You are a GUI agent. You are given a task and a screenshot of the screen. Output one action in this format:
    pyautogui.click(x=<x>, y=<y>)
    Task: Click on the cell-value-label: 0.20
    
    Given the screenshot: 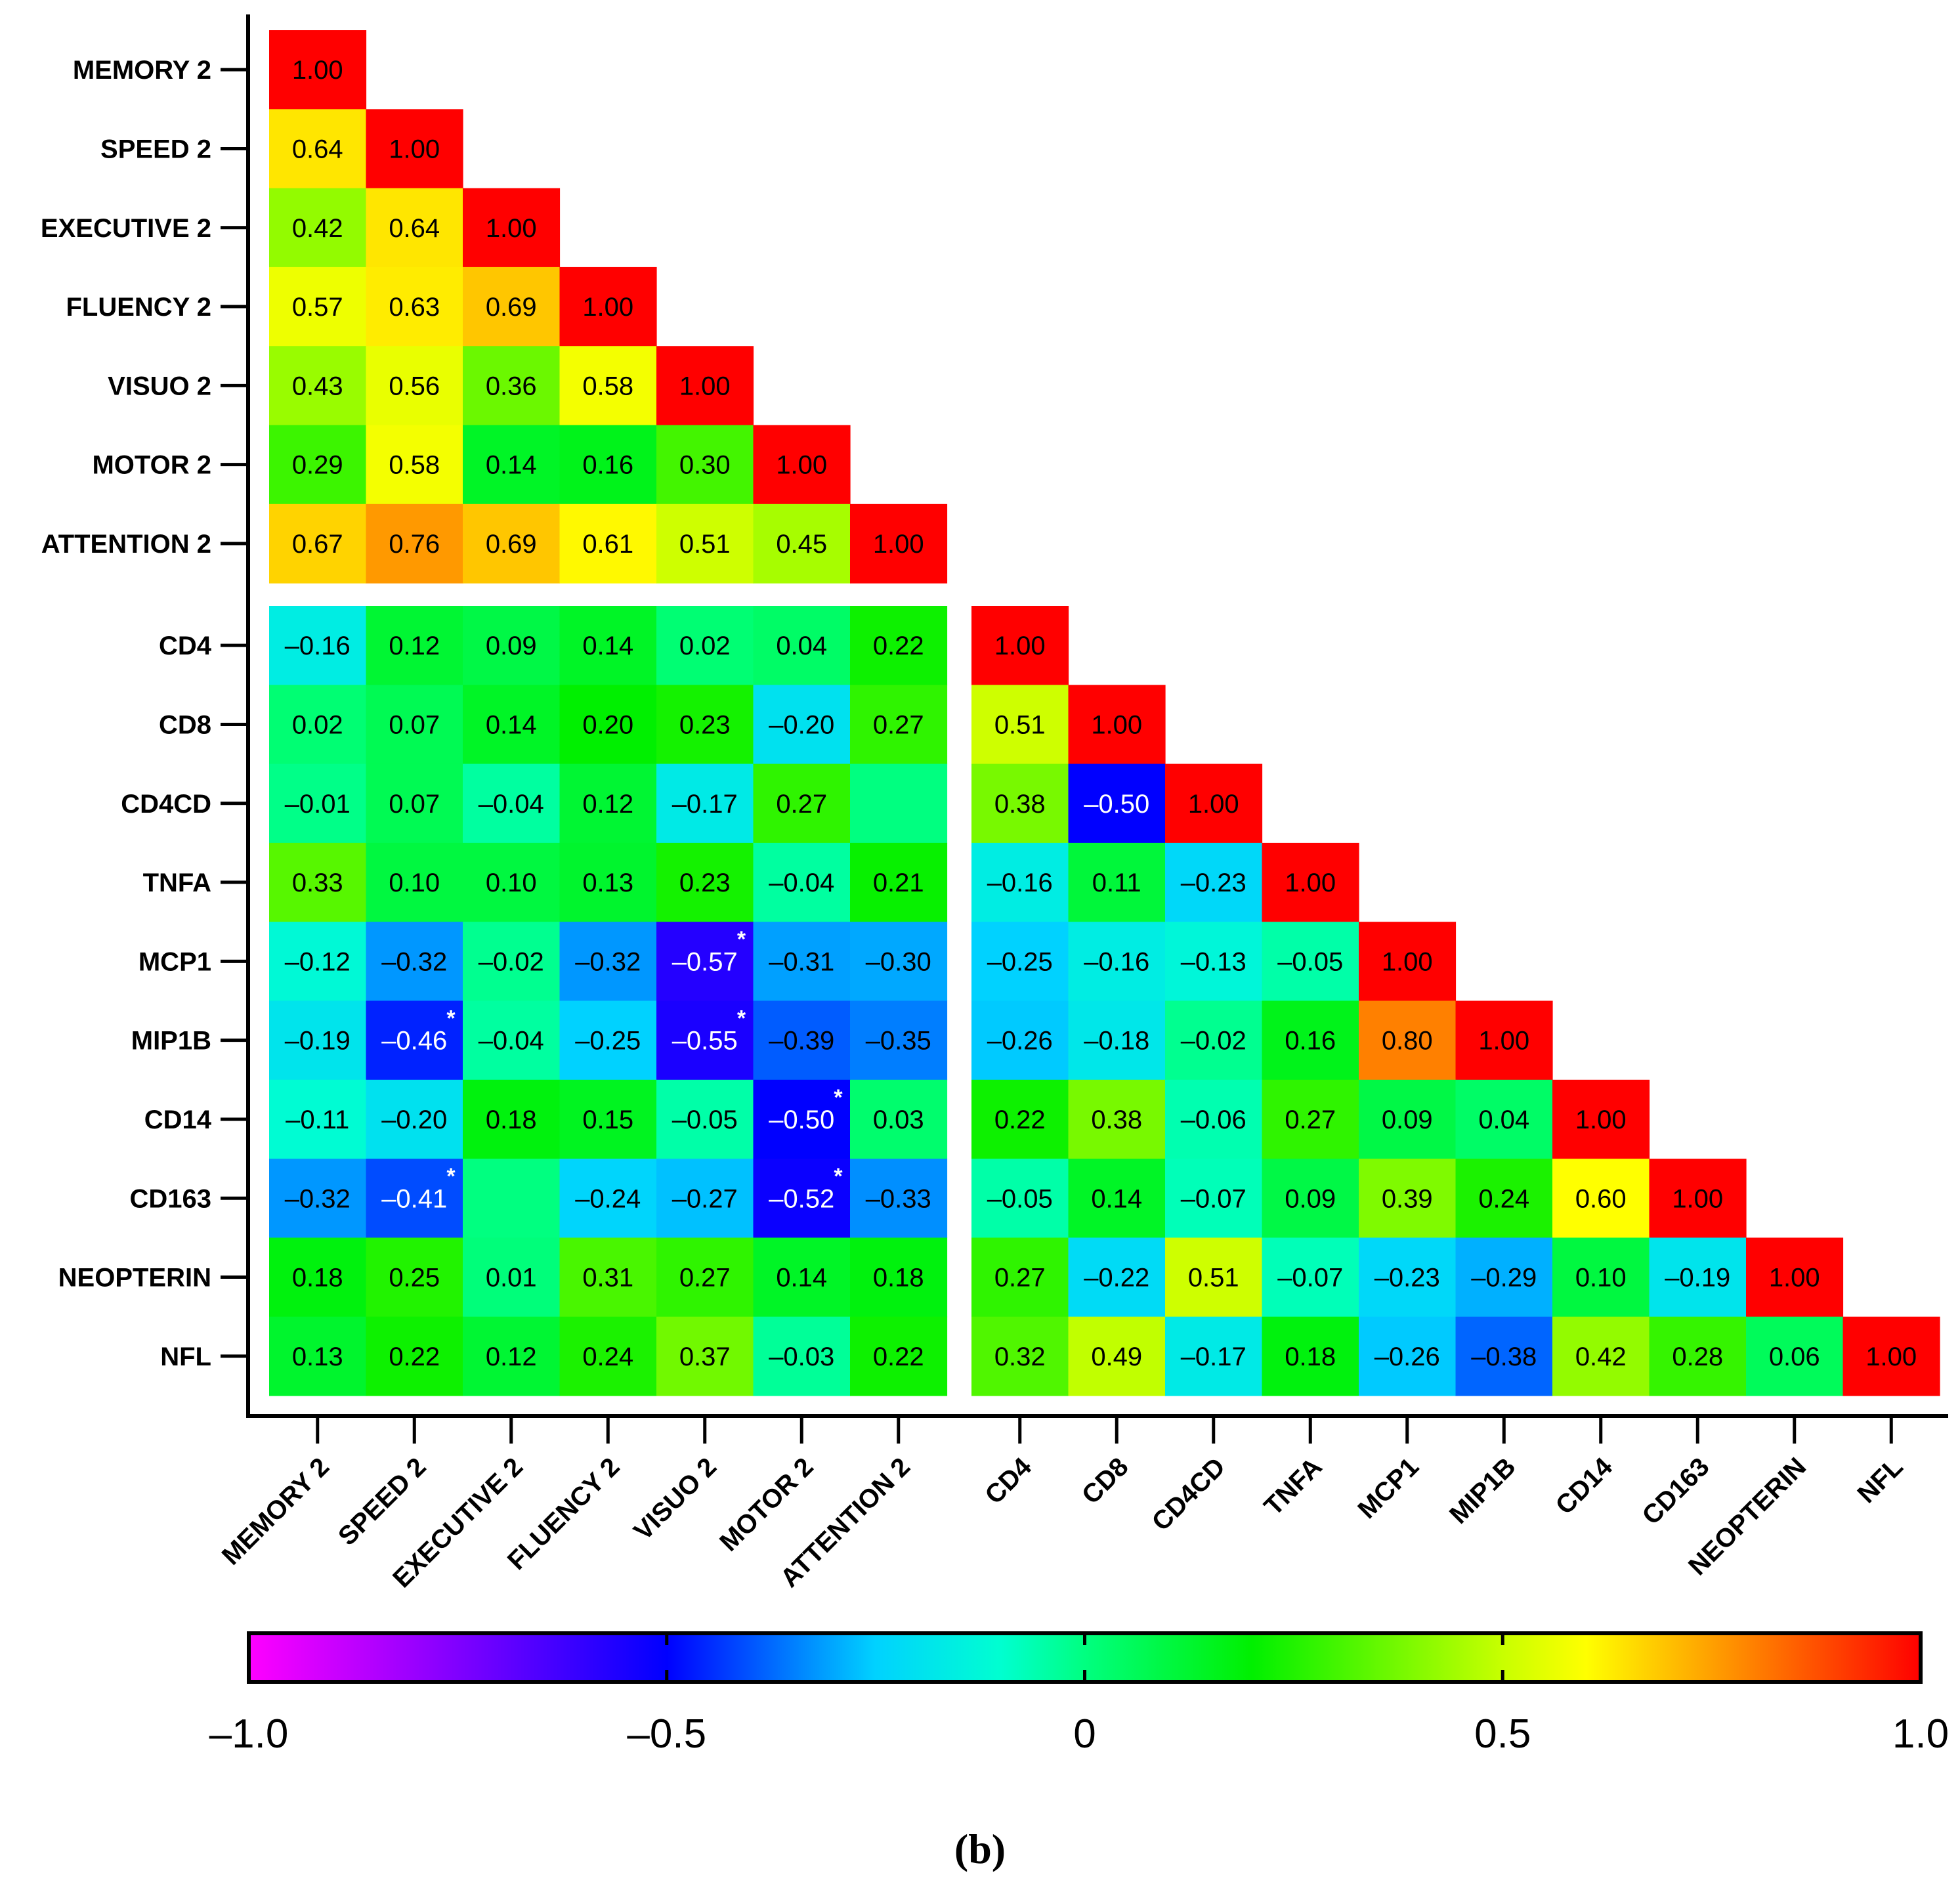 What is the action you would take?
    pyautogui.click(x=607, y=724)
    